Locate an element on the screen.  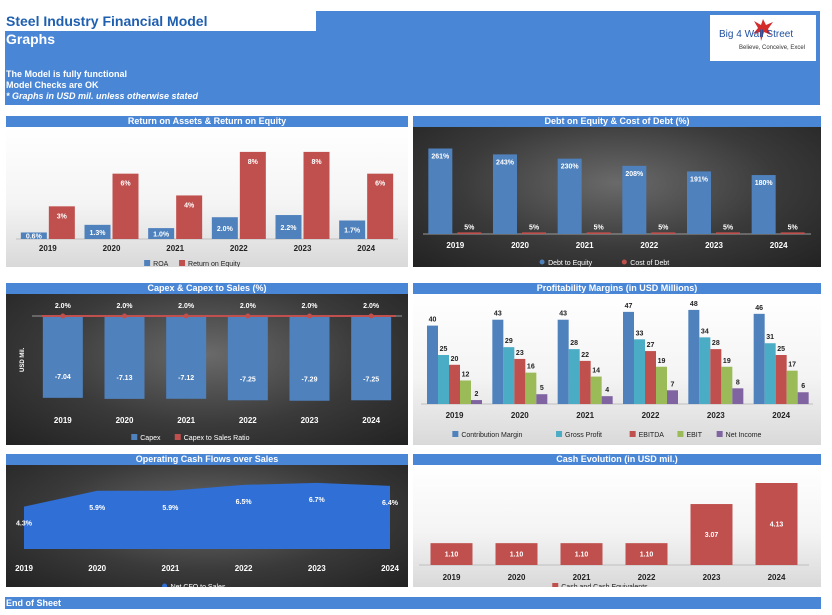
x-tick-label: 2022 is located at coordinates (239, 248).